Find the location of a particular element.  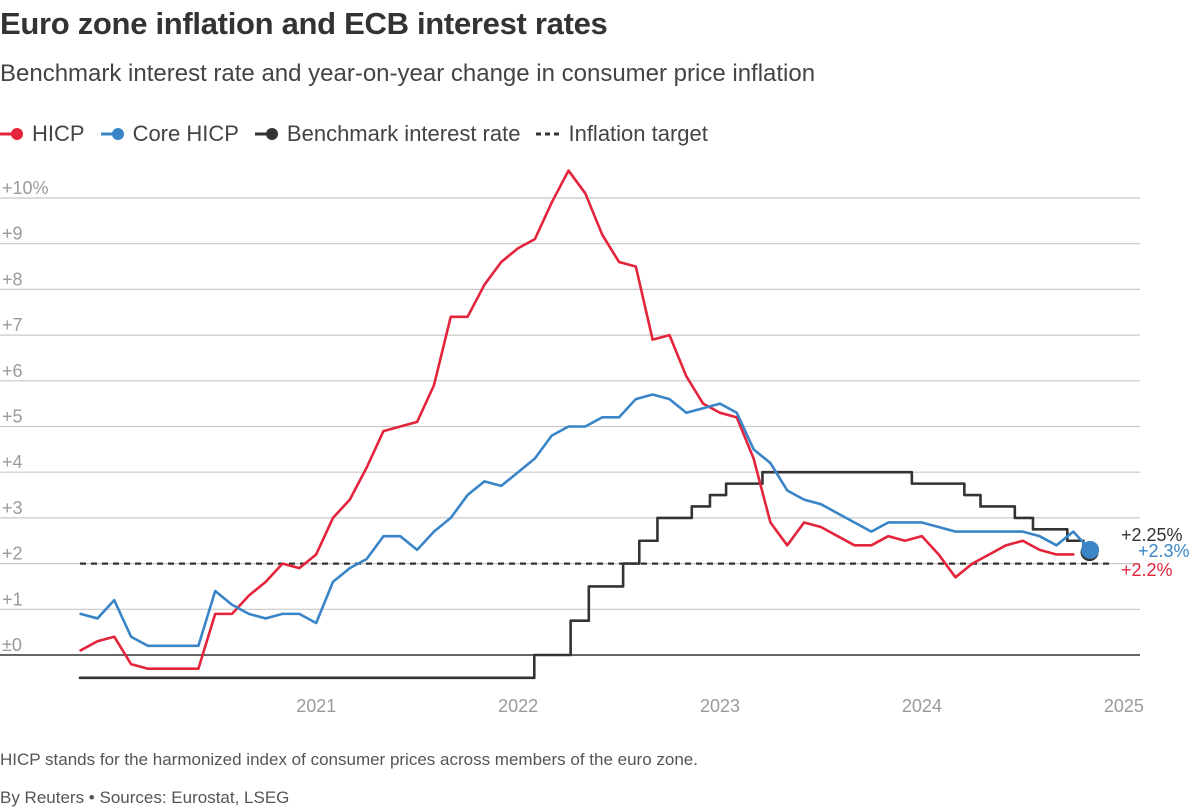

end-label-rate: +2.25% is located at coordinates (1152, 535).